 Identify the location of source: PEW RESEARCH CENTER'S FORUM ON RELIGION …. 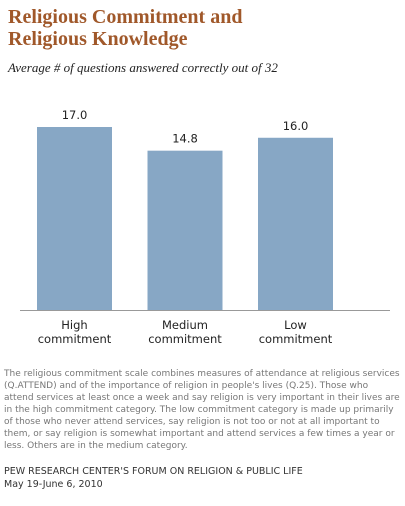
(153, 471).